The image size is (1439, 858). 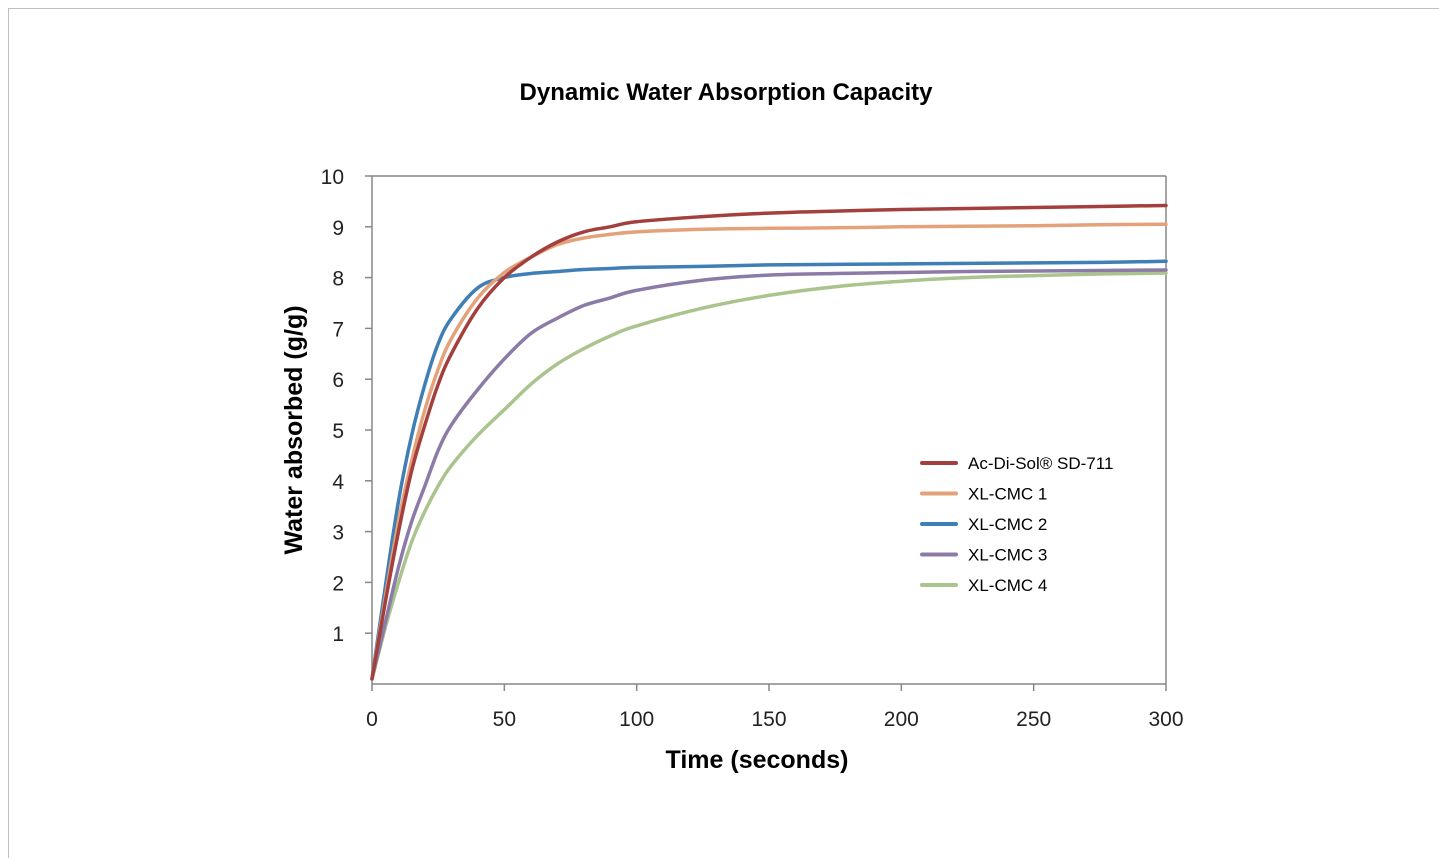 I want to click on y-tick-label: 6, so click(x=338, y=380).